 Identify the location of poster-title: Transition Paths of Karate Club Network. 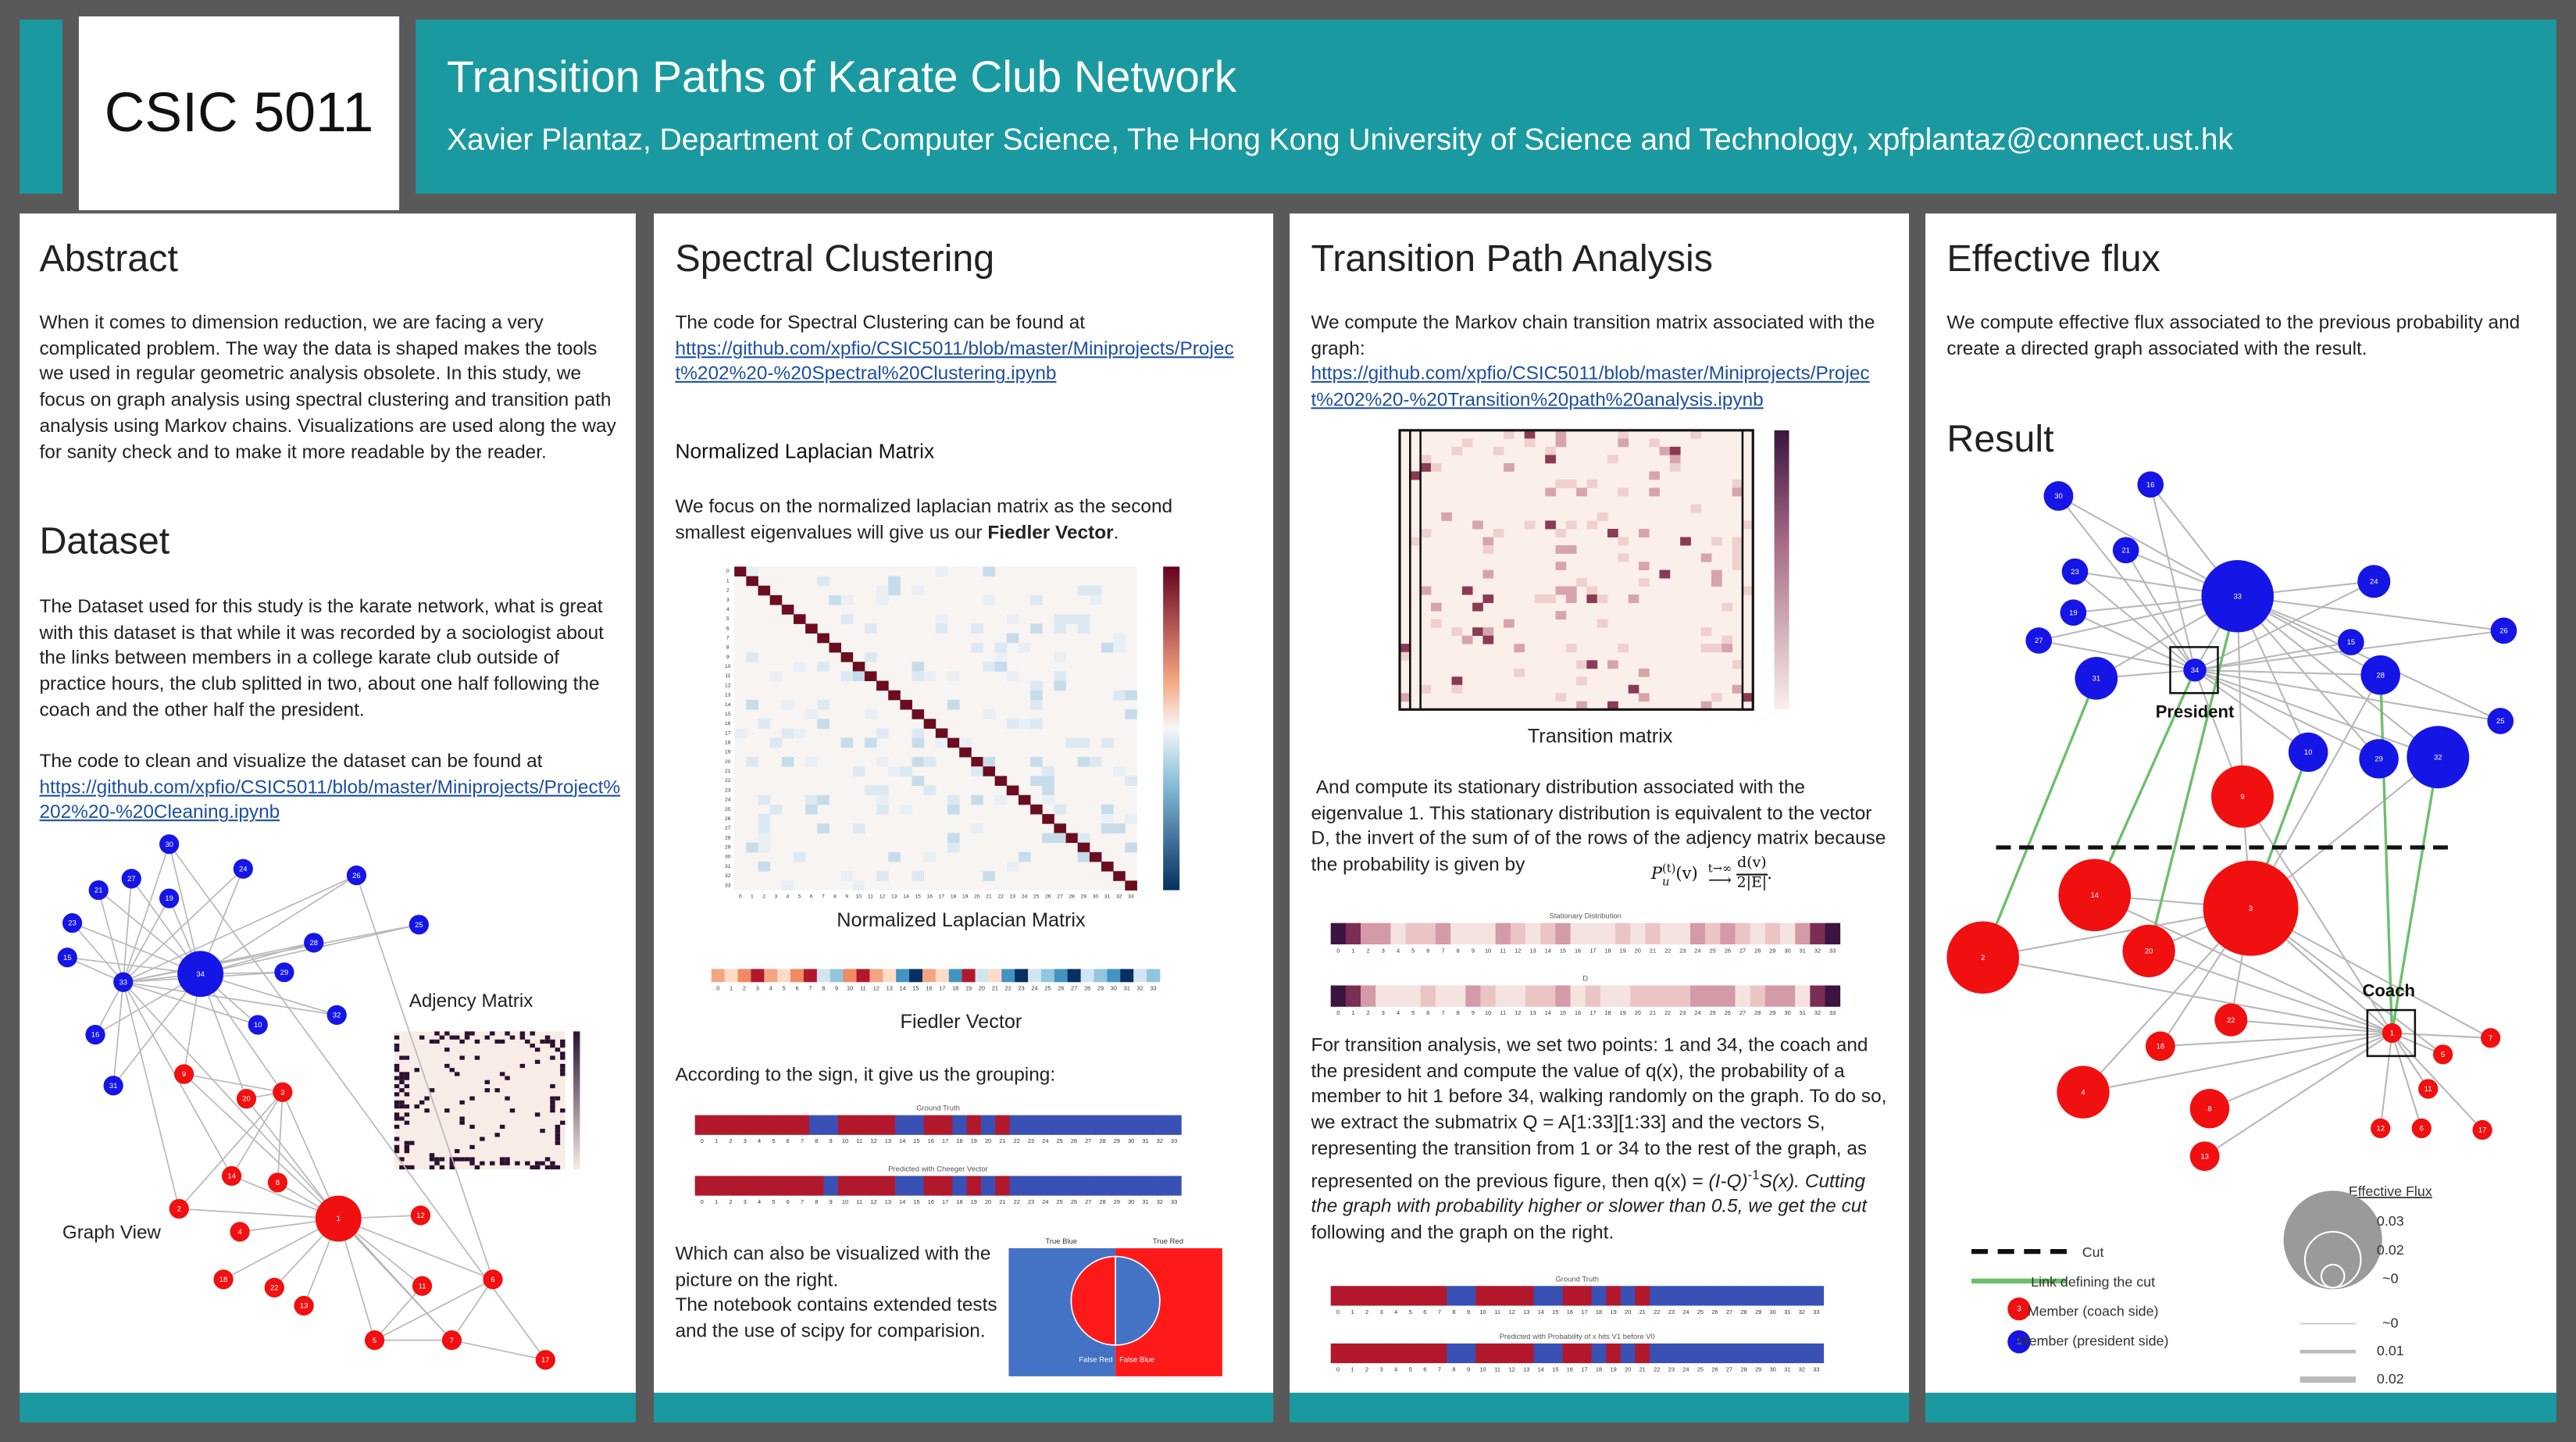
(842, 77).